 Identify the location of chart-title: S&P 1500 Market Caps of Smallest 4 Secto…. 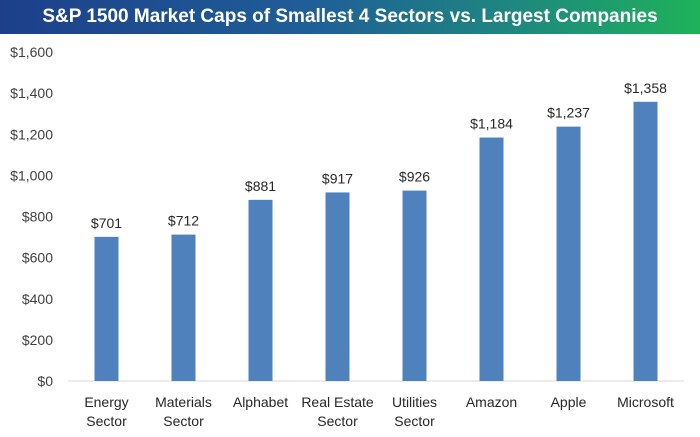
(350, 16).